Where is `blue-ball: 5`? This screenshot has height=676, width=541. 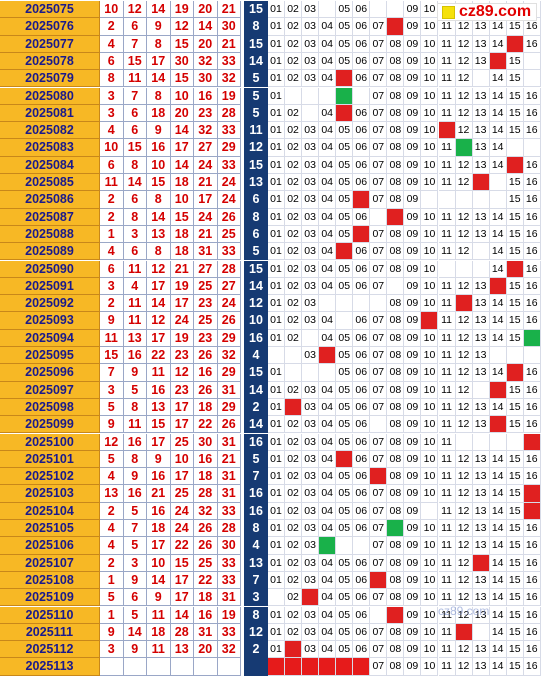 blue-ball: 5 is located at coordinates (256, 96).